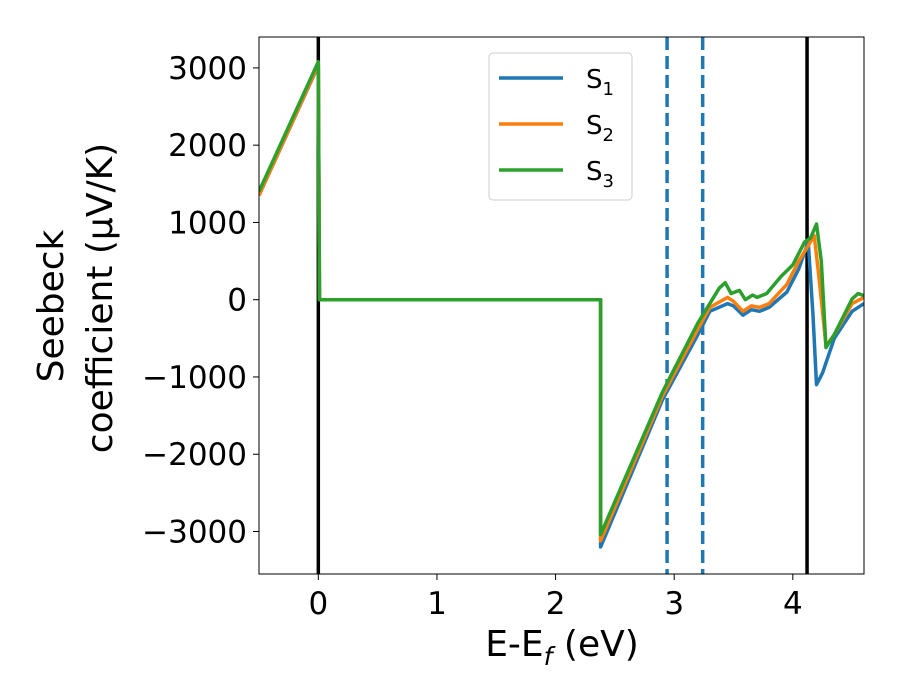  What do you see at coordinates (600, 82) in the screenshot?
I see `legend-label-s1: S1` at bounding box center [600, 82].